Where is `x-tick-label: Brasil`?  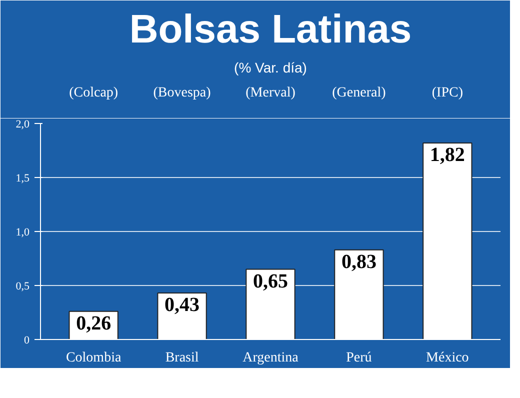 x-tick-label: Brasil is located at coordinates (182, 358).